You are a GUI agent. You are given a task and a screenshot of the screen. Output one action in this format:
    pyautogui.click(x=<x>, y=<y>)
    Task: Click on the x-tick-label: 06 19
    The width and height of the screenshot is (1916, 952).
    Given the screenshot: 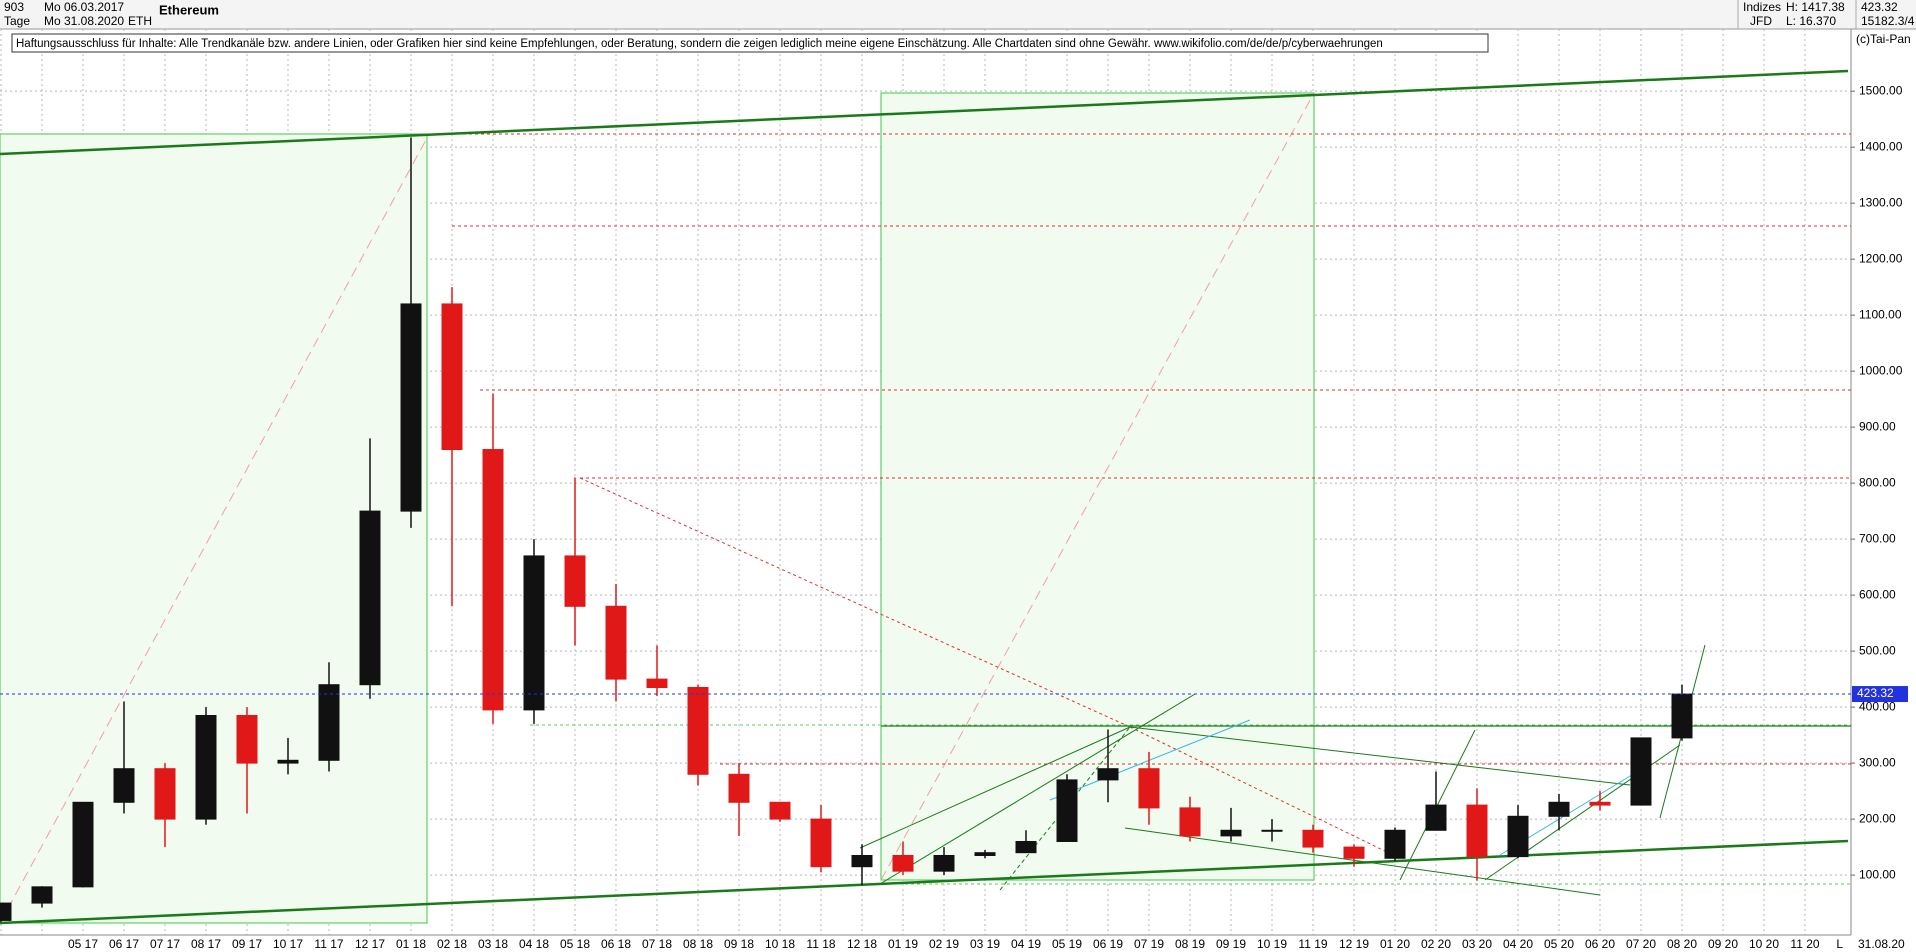 What is the action you would take?
    pyautogui.click(x=1108, y=944)
    